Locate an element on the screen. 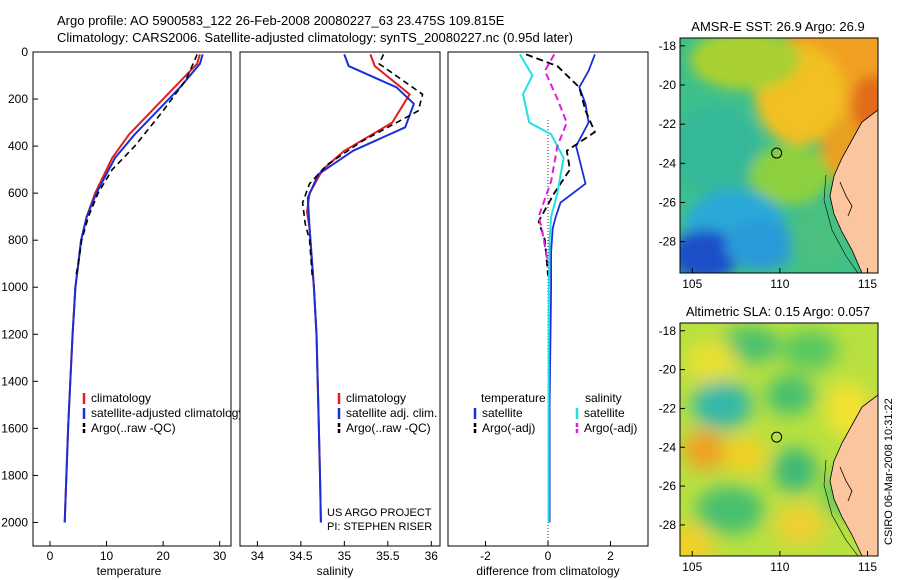  legend-group-title: salinity is located at coordinates (603, 398).